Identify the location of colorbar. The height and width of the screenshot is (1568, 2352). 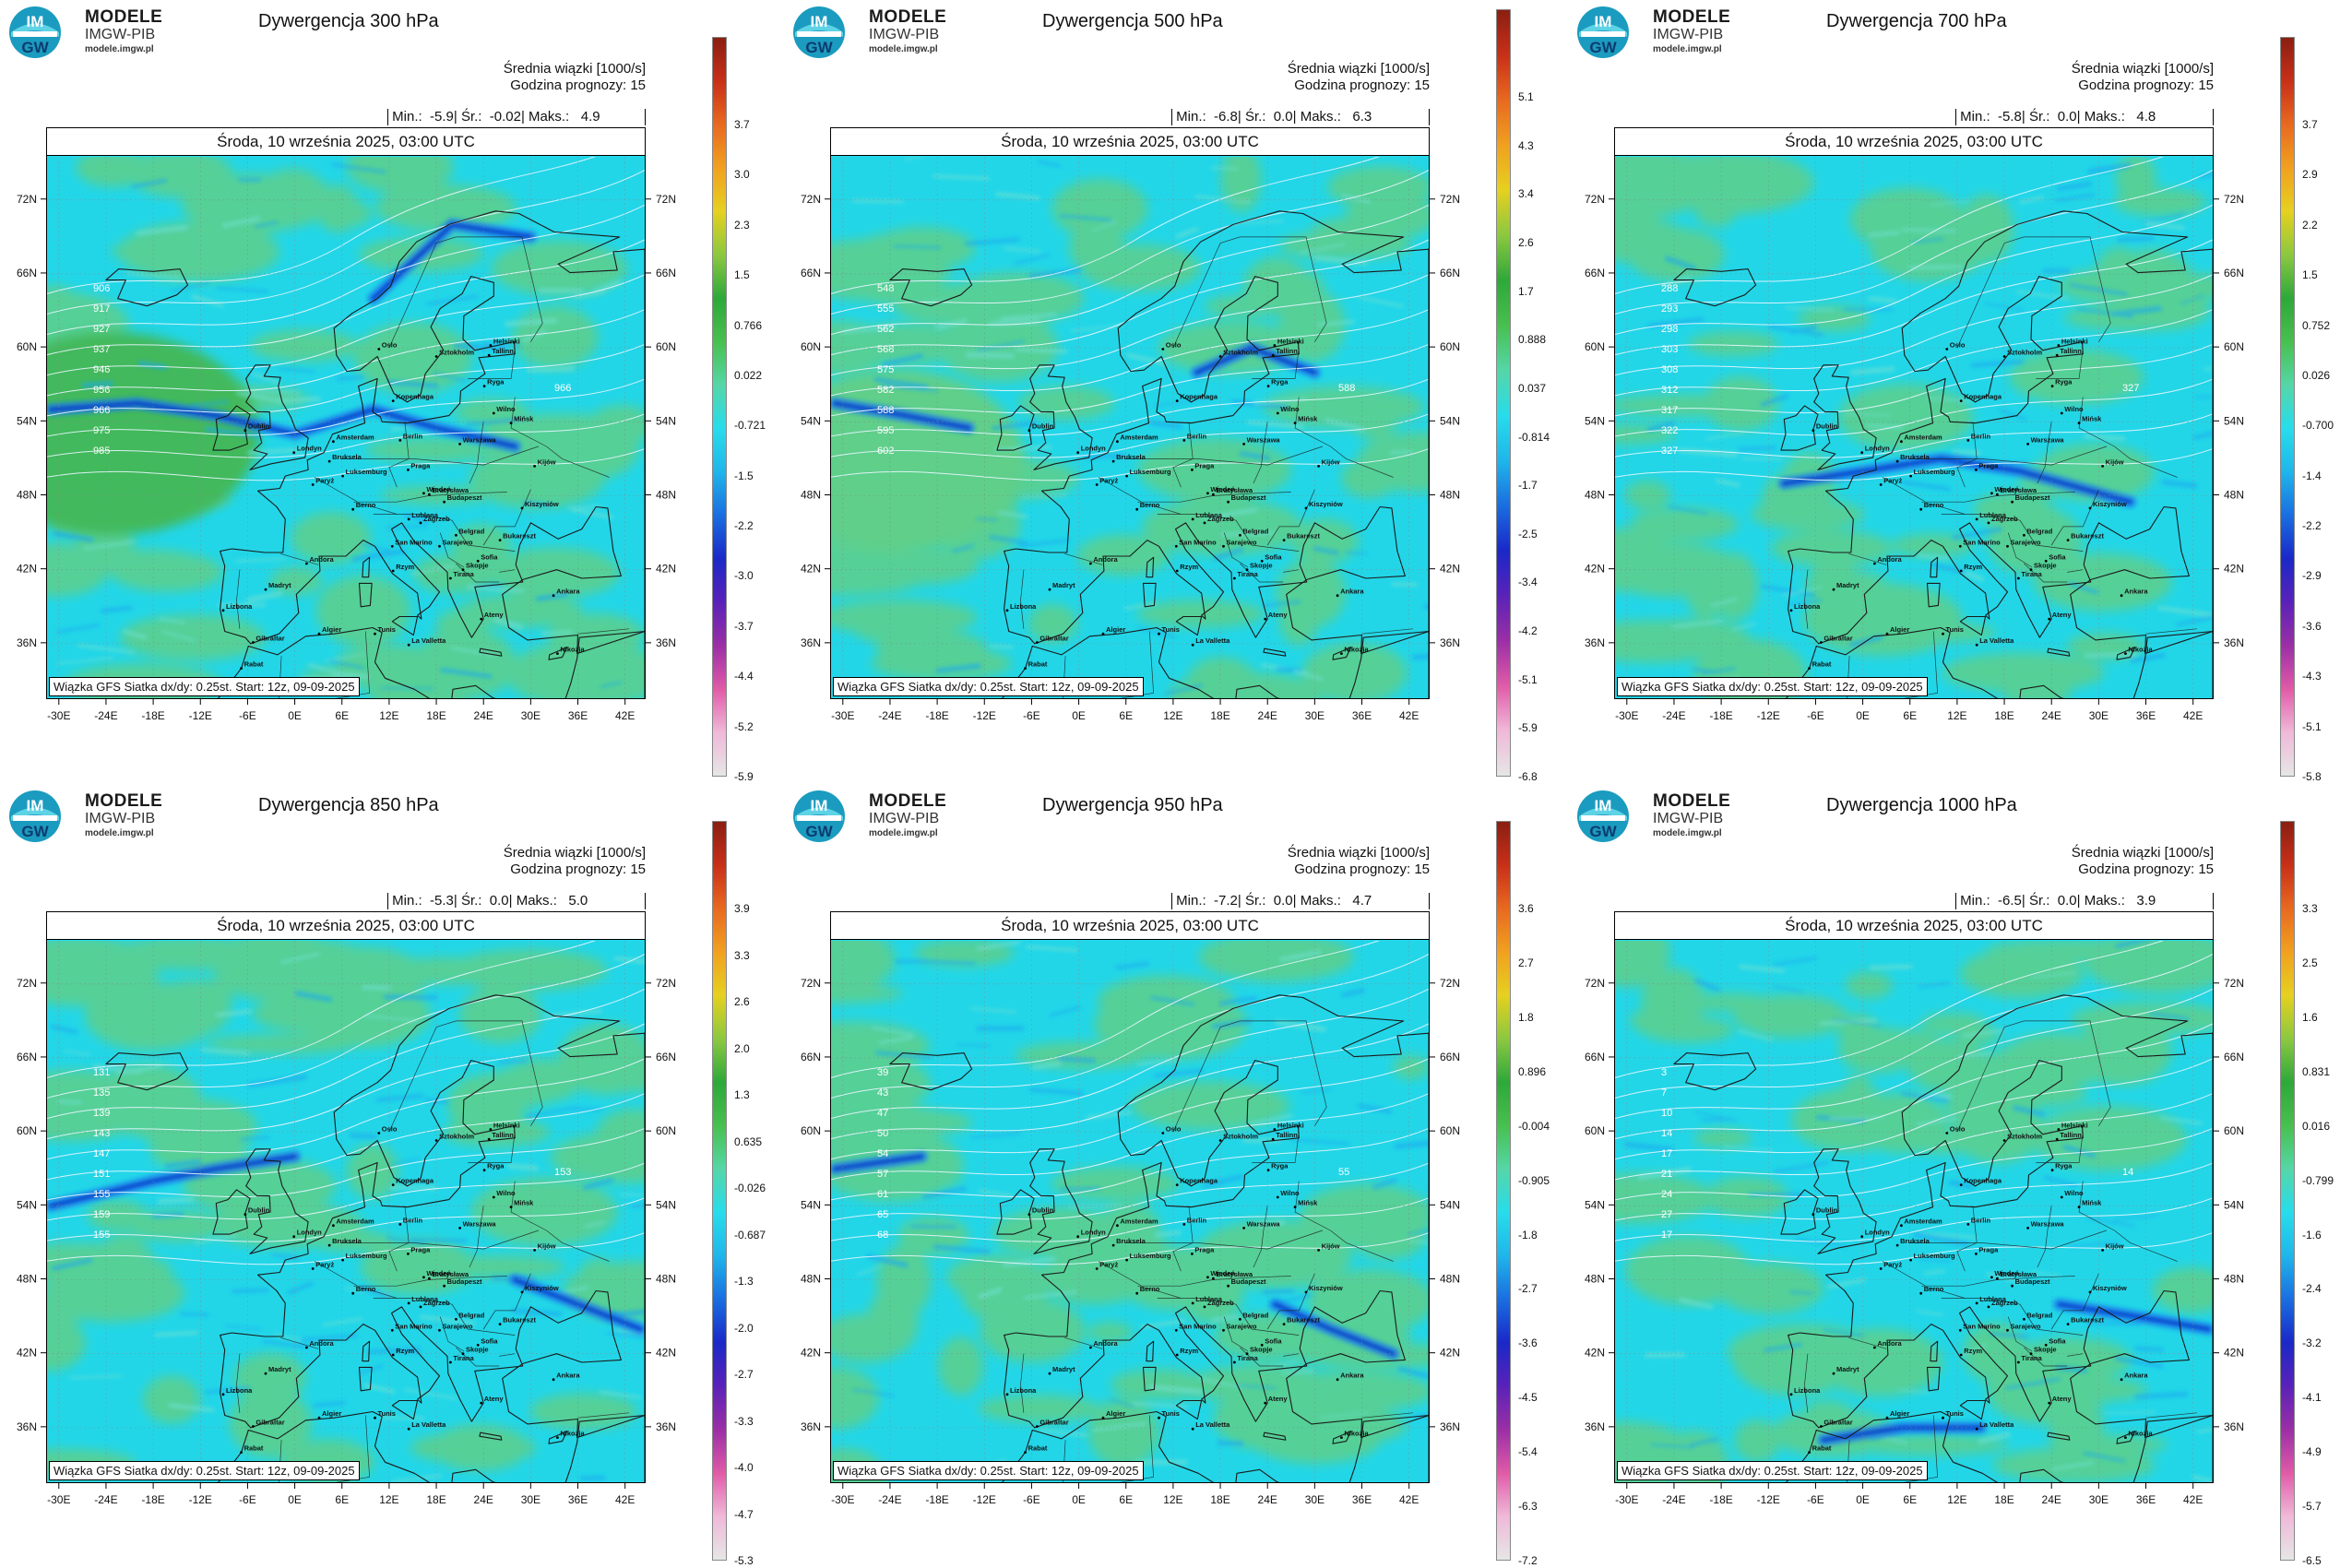
(719, 1191).